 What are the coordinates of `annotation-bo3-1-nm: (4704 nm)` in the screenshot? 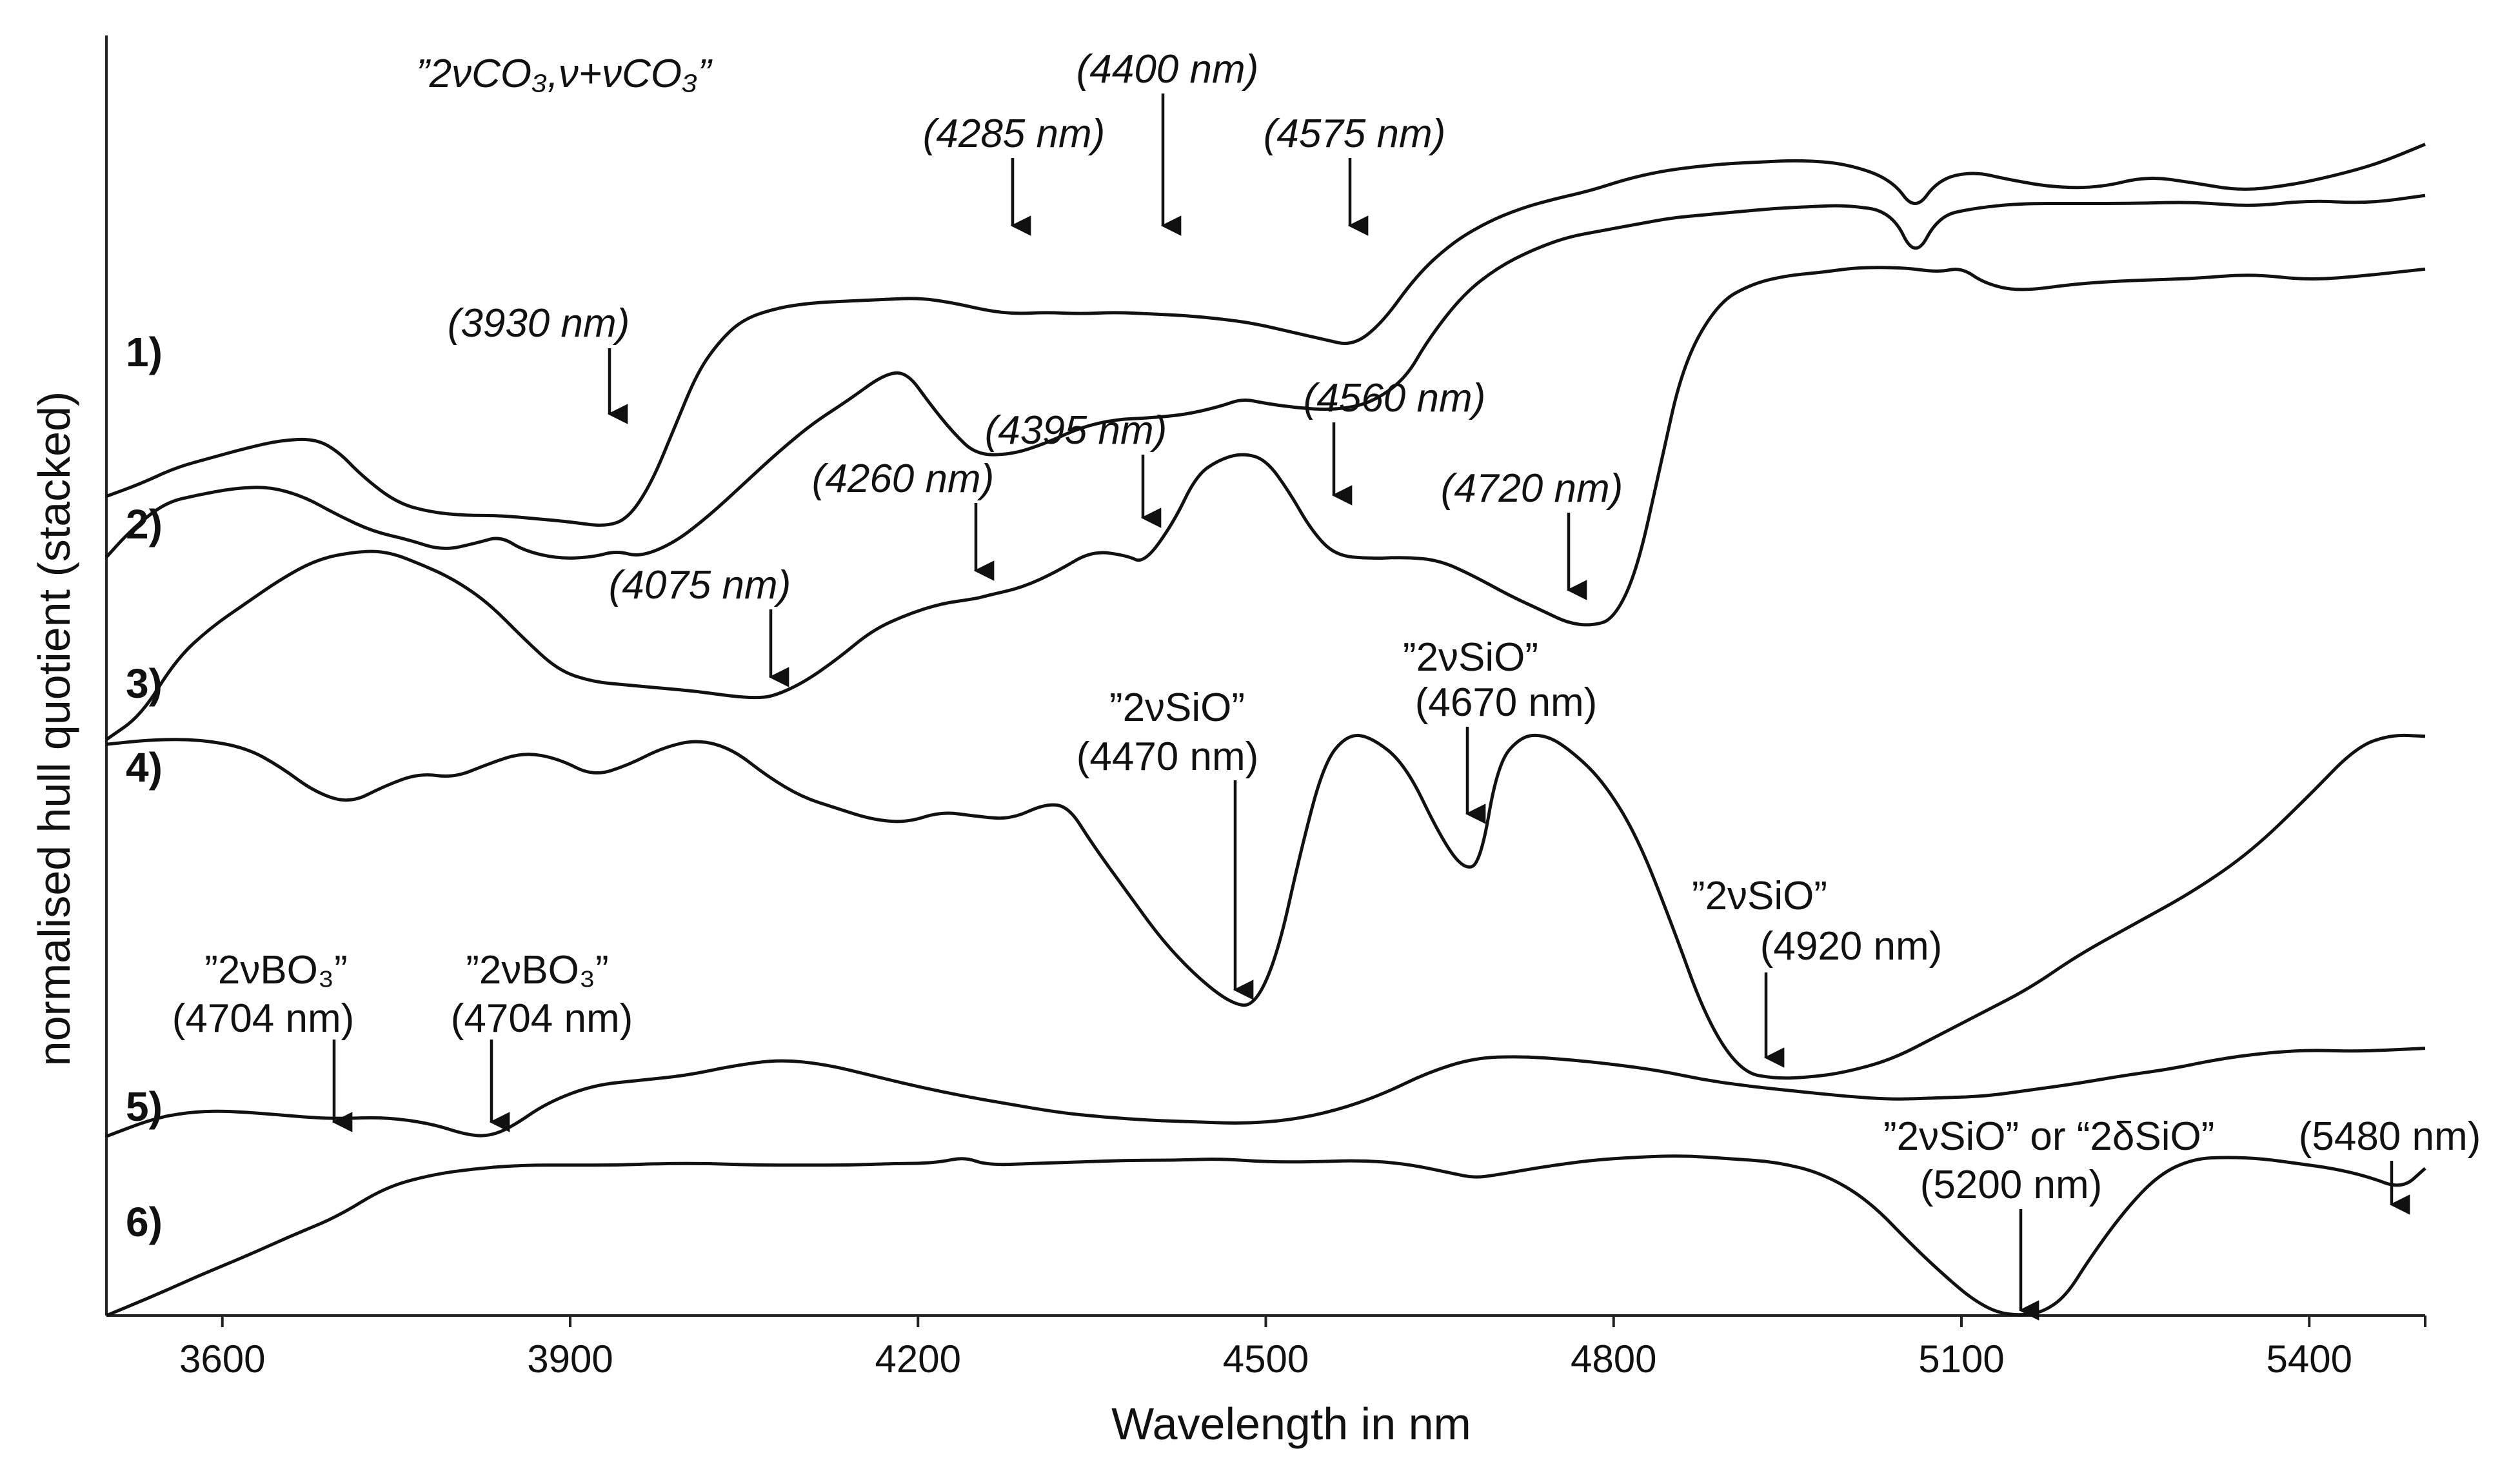 It's located at (264, 1018).